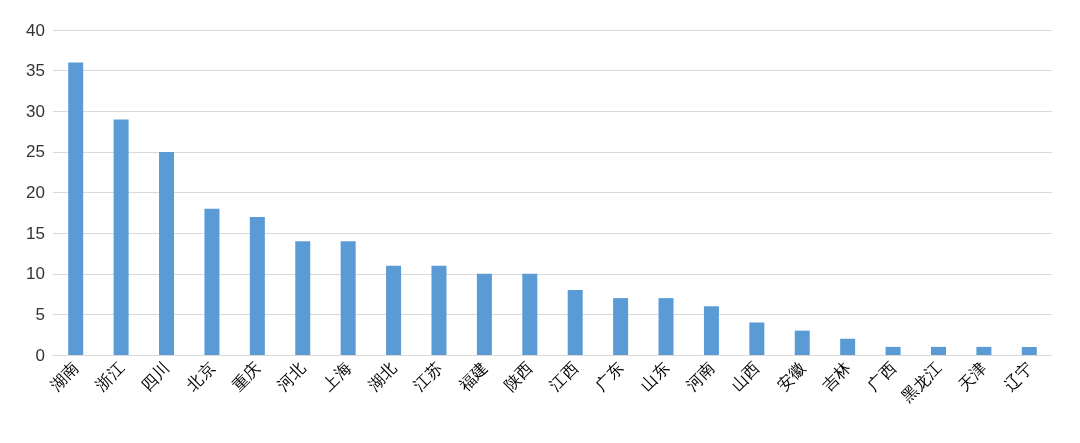  I want to click on x-tick-label: 广东, so click(609, 376).